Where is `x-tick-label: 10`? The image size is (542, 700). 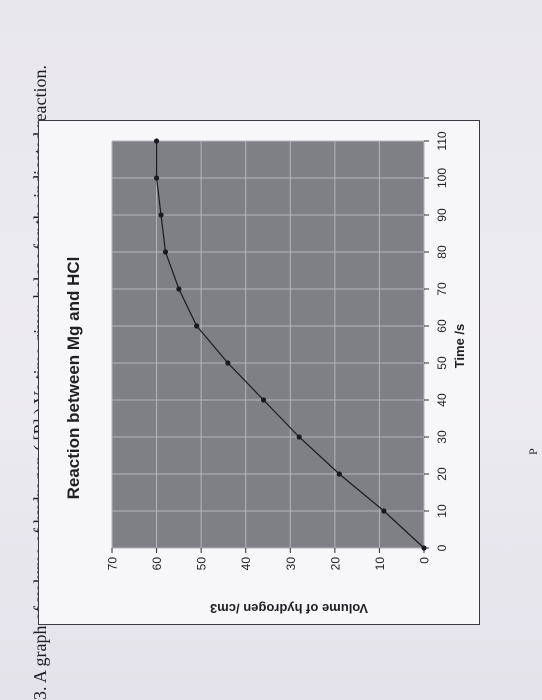
x-tick-label: 10 is located at coordinates (442, 511).